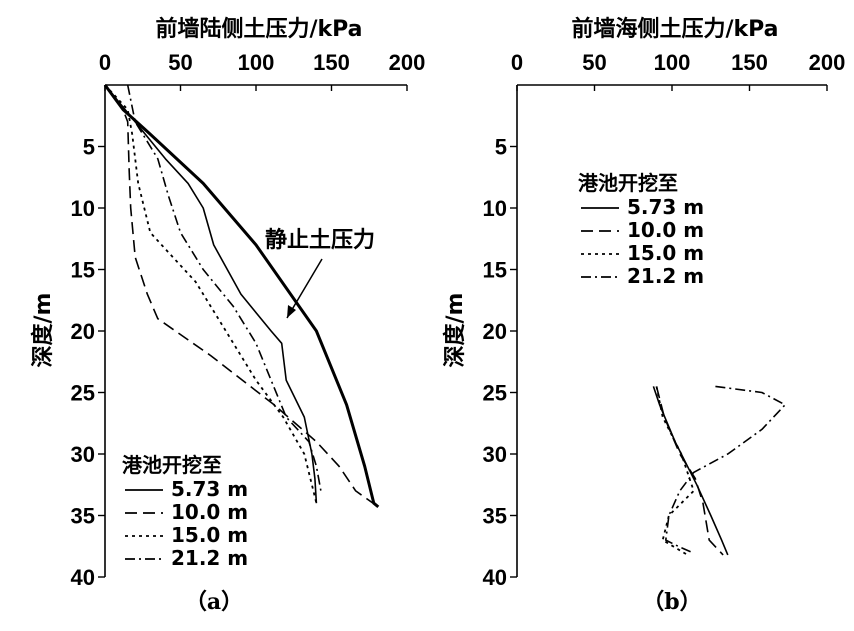 Image resolution: width=854 pixels, height=631 pixels. I want to click on panel-b-legend-label: 21.2 m, so click(665, 276).